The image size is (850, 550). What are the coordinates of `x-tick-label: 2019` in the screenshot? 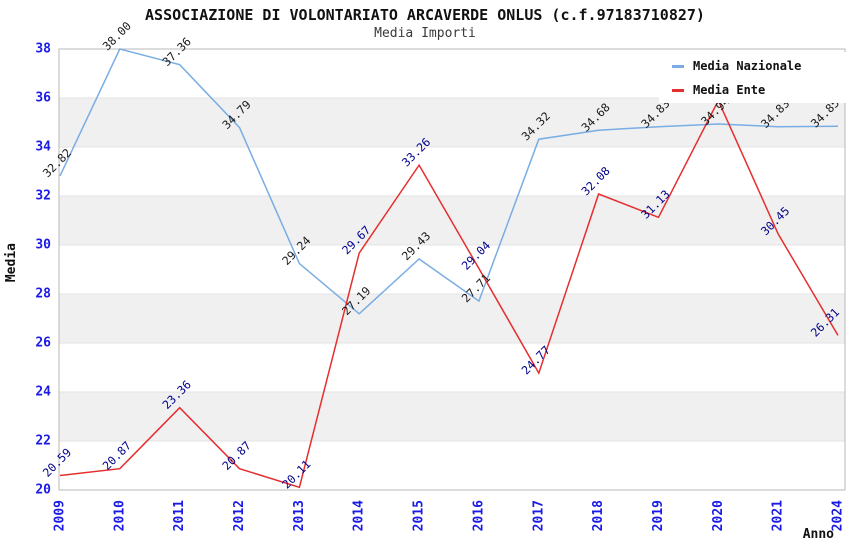 It's located at (658, 515).